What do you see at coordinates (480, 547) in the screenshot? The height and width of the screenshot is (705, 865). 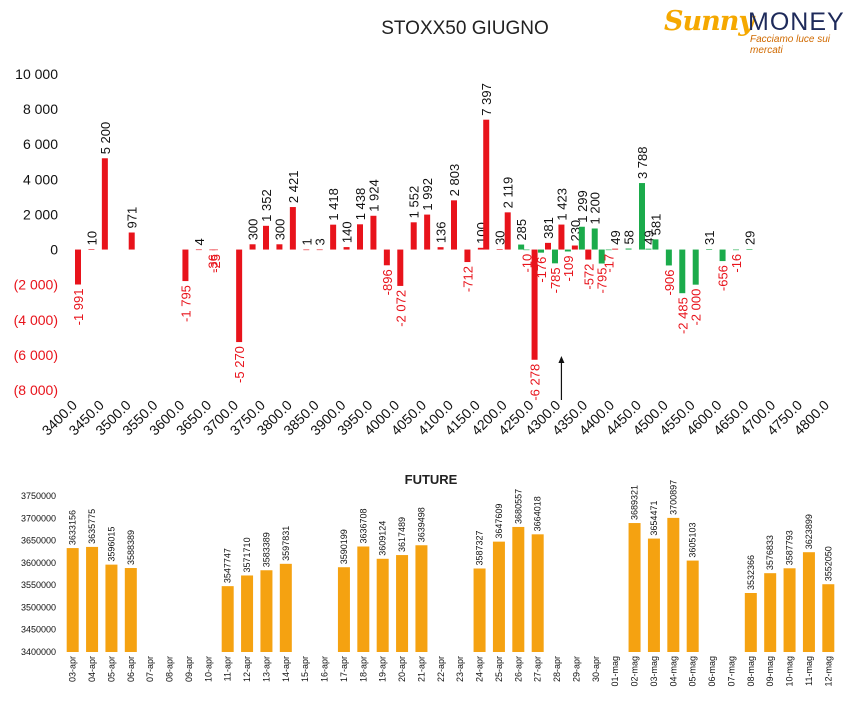 I see `data-label: 3587327` at bounding box center [480, 547].